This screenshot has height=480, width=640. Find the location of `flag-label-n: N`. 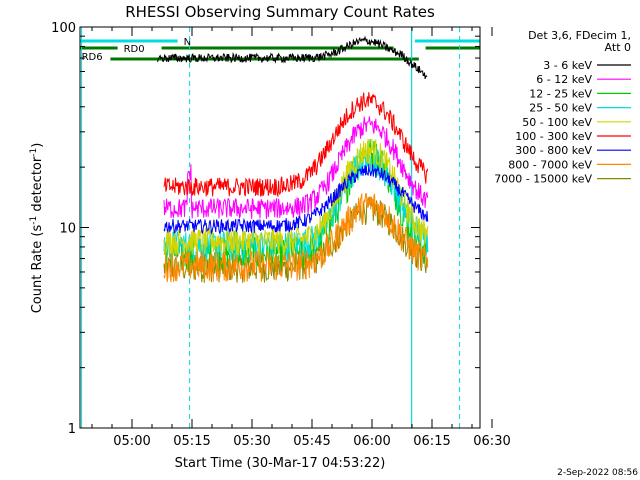

flag-label-n: N is located at coordinates (187, 42).